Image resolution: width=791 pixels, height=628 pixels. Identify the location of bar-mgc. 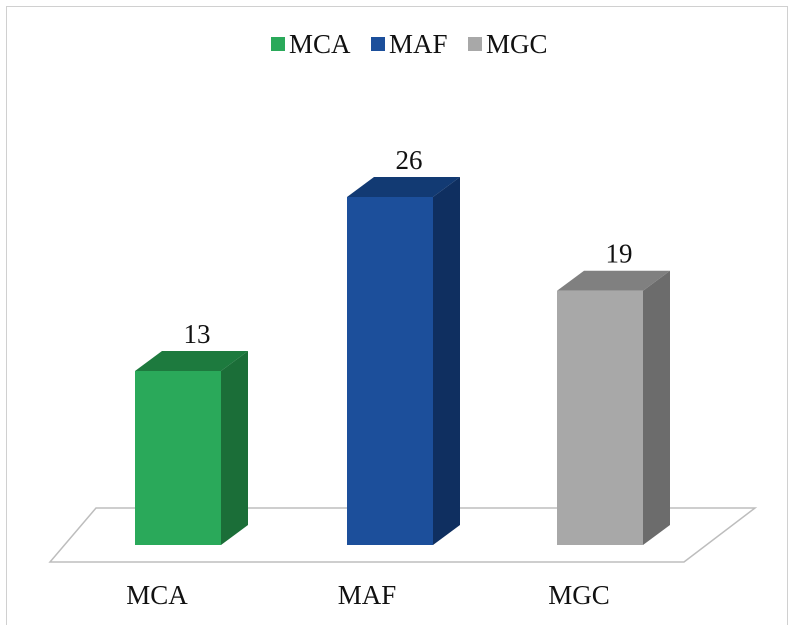
(613, 407).